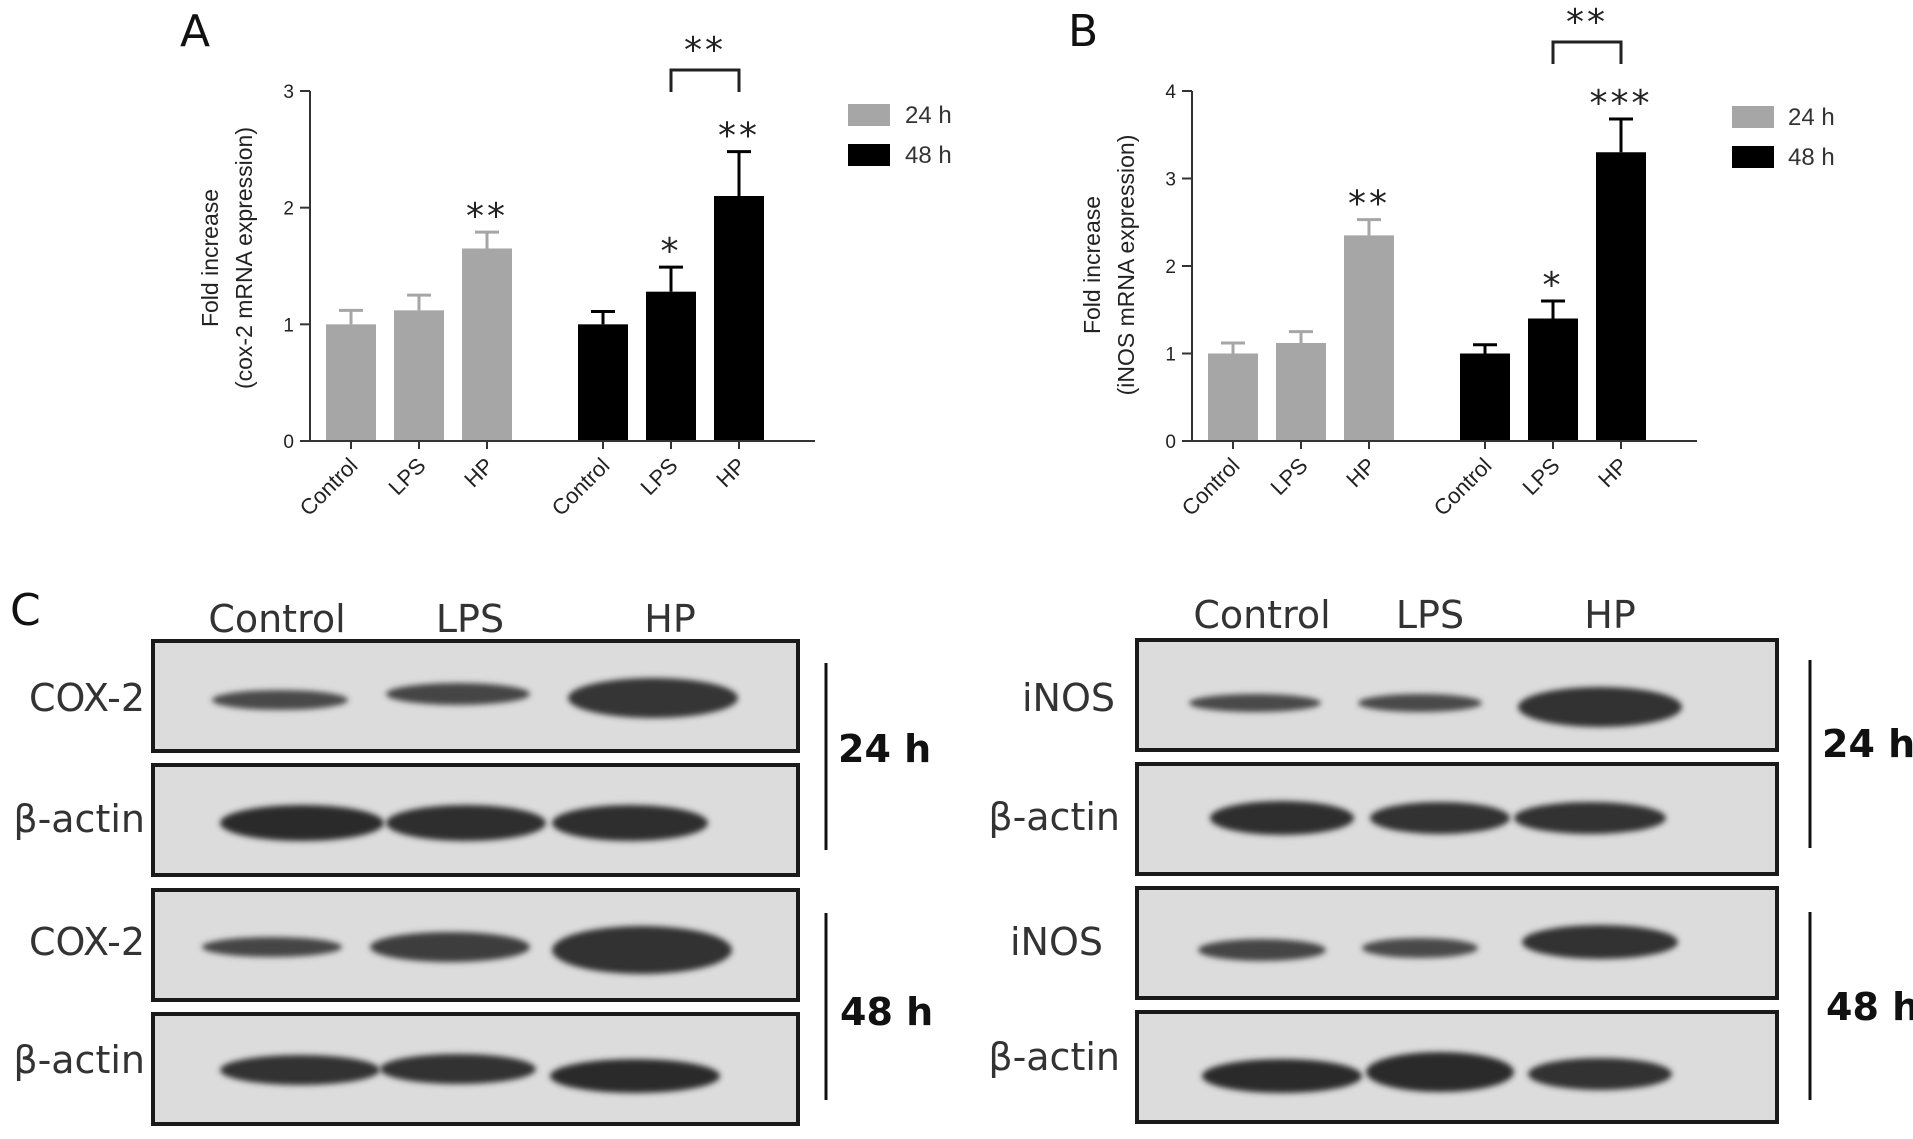 The image size is (1913, 1139). I want to click on chart-a-ylabel-line1: Fold increase, so click(210, 258).